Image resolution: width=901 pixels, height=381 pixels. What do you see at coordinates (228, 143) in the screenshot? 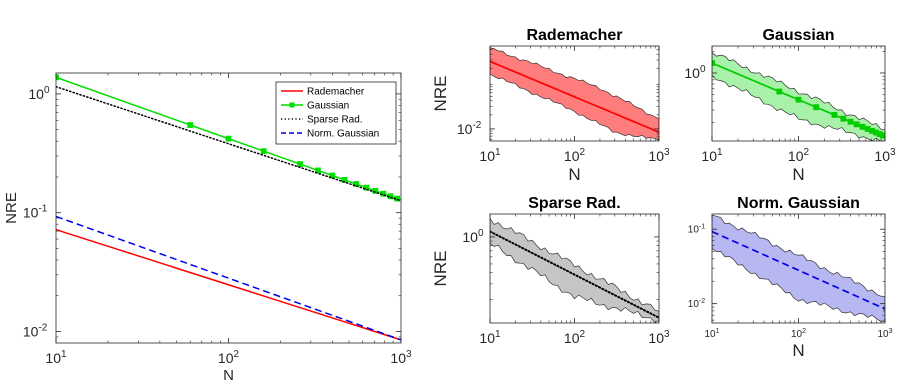
I see `series-line-sparse-rad` at bounding box center [228, 143].